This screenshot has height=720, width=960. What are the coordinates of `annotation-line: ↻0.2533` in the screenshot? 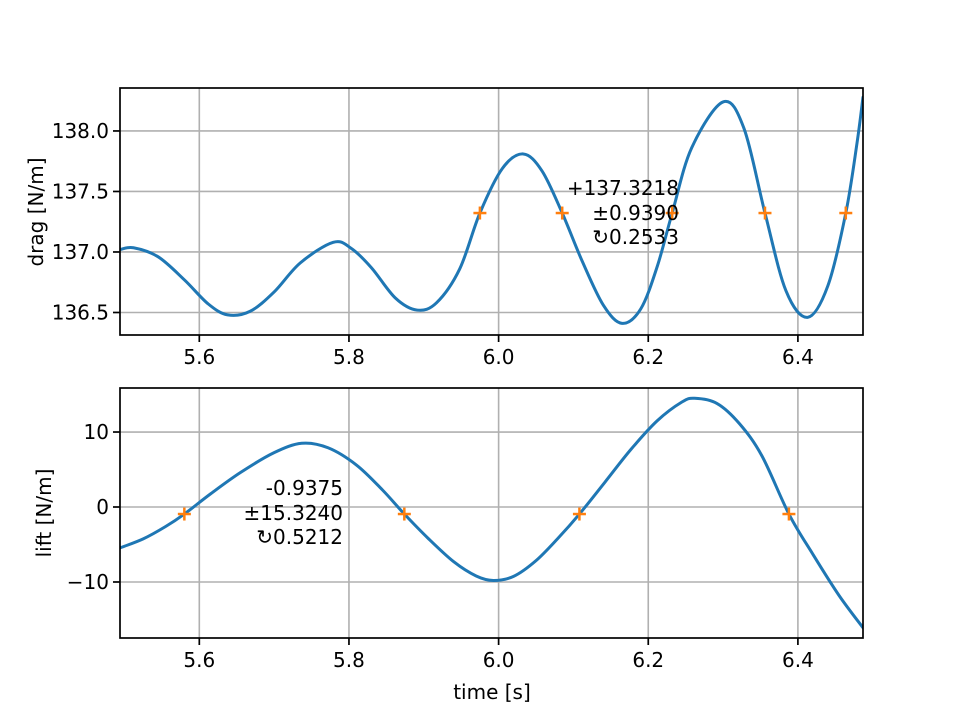 It's located at (635, 237).